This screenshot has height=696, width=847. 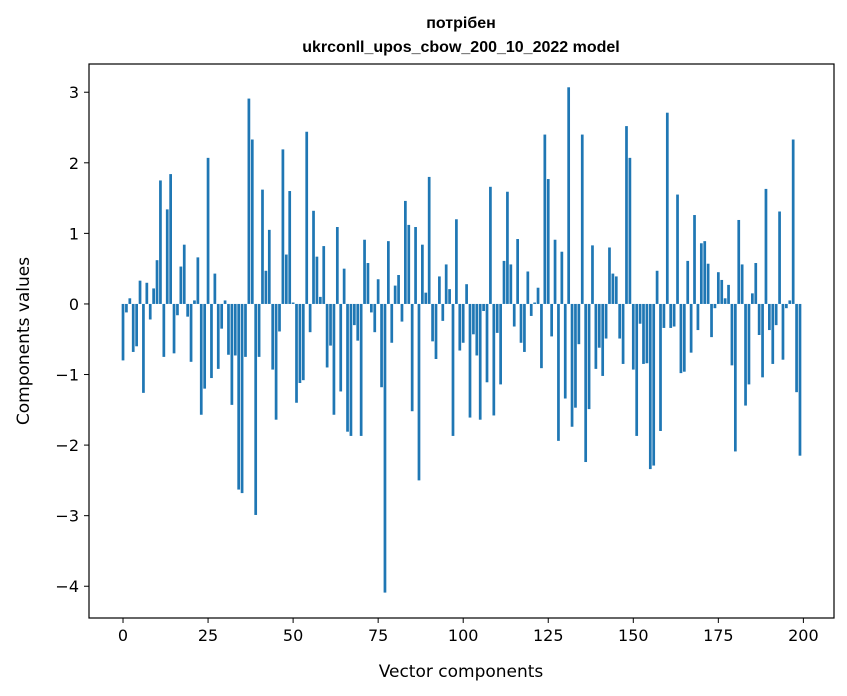 What do you see at coordinates (208, 635) in the screenshot?
I see `x-tick-label: 25` at bounding box center [208, 635].